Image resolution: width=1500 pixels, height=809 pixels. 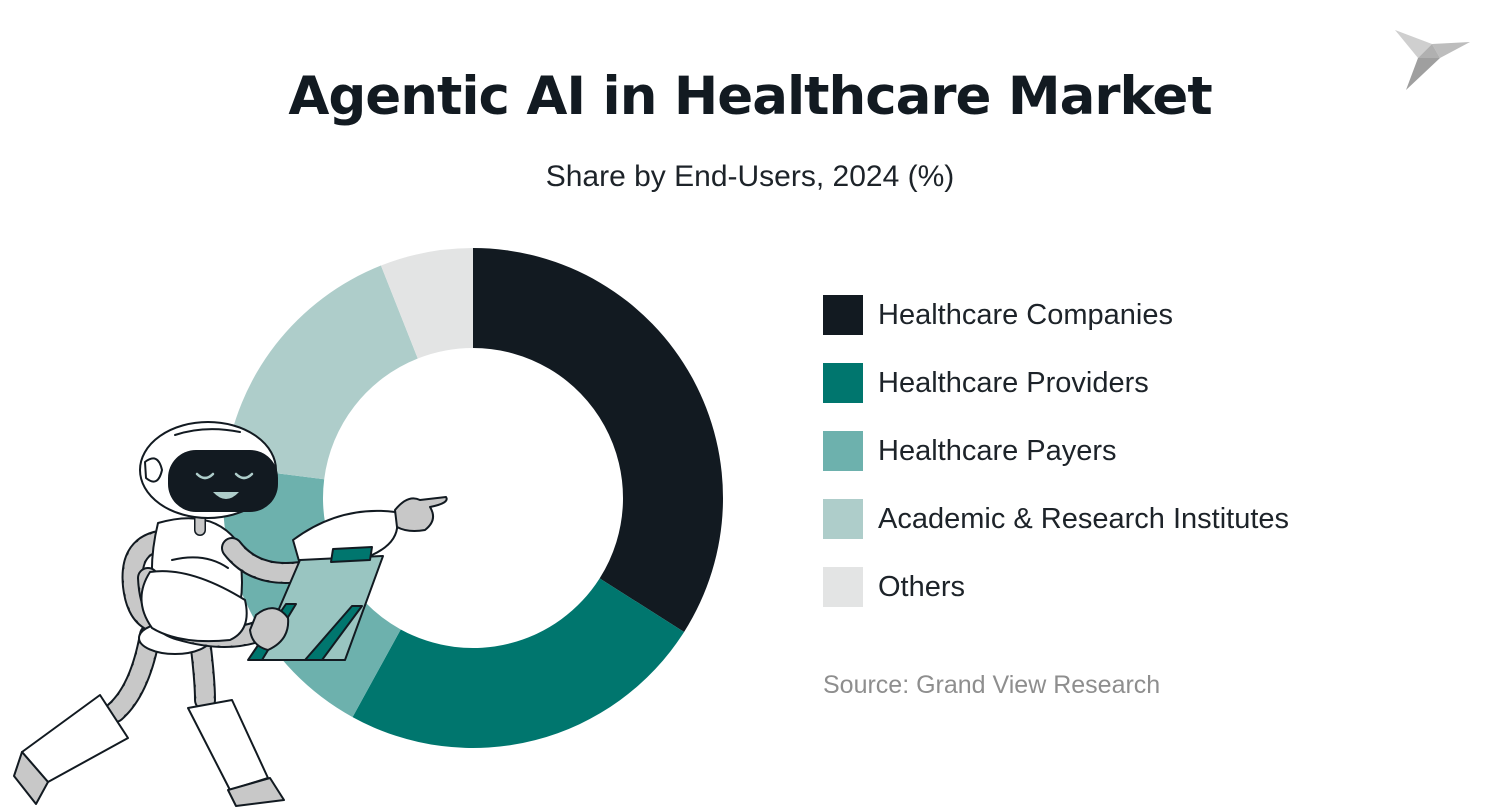 I want to click on donut-slice-others, so click(x=426, y=303).